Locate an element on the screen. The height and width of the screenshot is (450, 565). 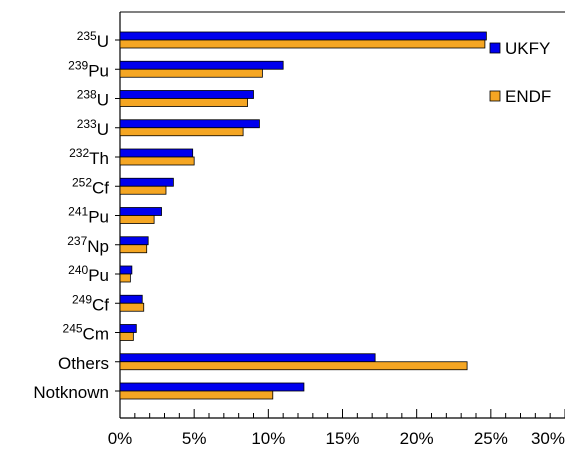
bar-ukfy-249cf is located at coordinates (131, 299).